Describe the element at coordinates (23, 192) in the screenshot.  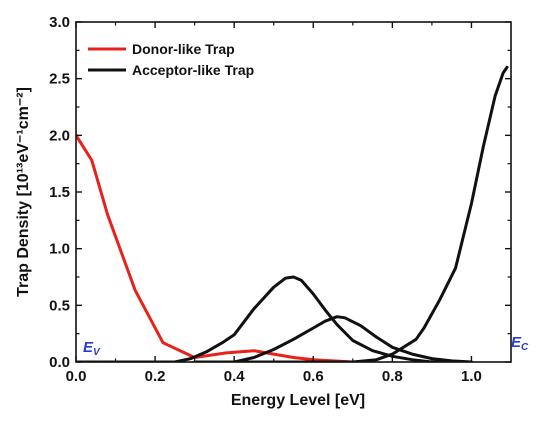
I see `y-axis-title: Trap Density [10¹³eV⁻¹cm⁻²]` at that location.